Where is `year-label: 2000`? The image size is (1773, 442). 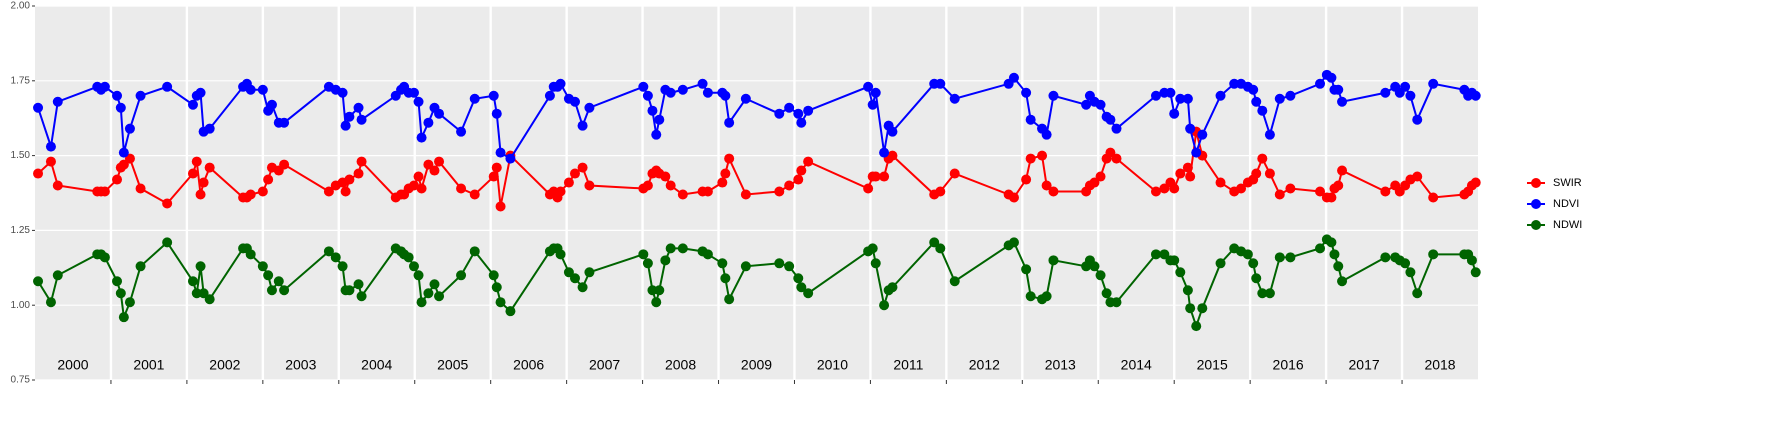 year-label: 2000 is located at coordinates (72, 365).